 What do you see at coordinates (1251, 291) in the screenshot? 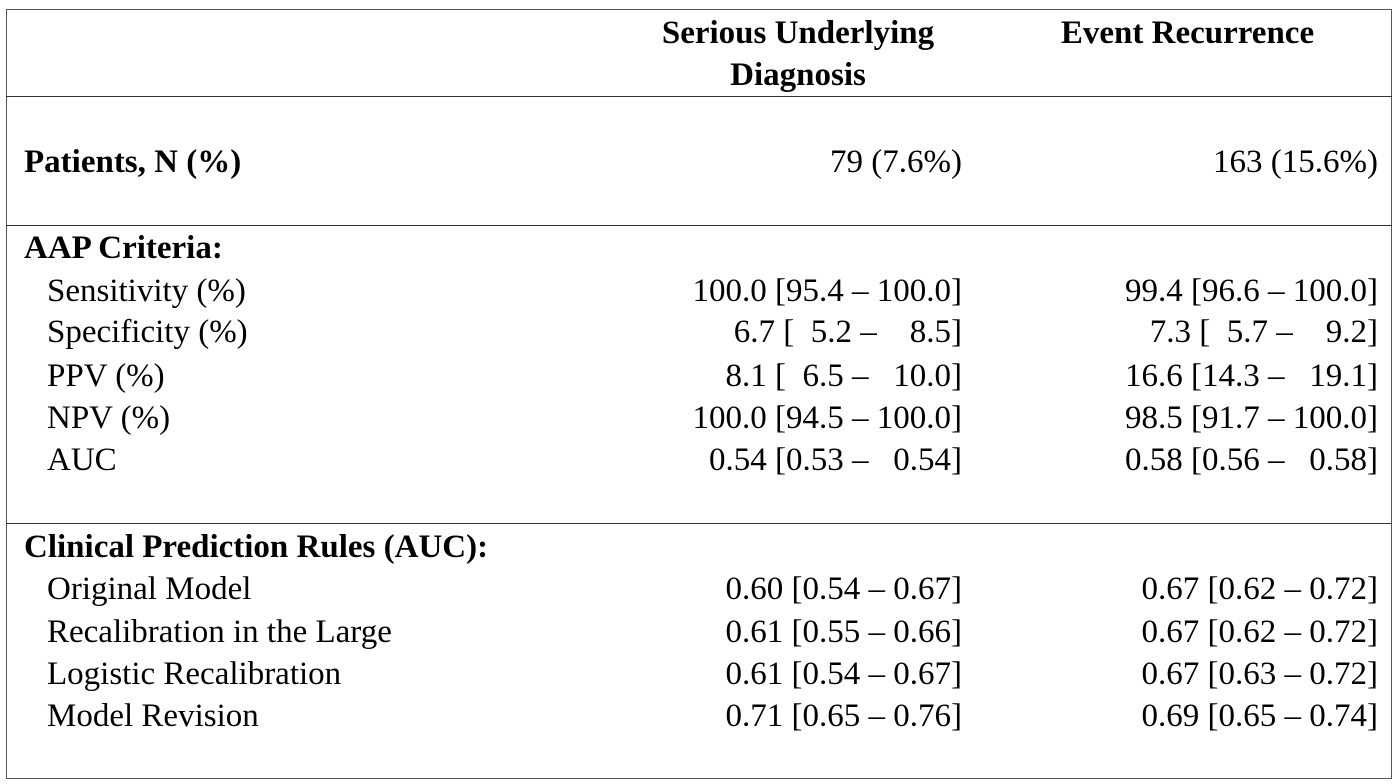
I see `aap-row-col2: 99.4 [96.6 – 100.0]` at bounding box center [1251, 291].